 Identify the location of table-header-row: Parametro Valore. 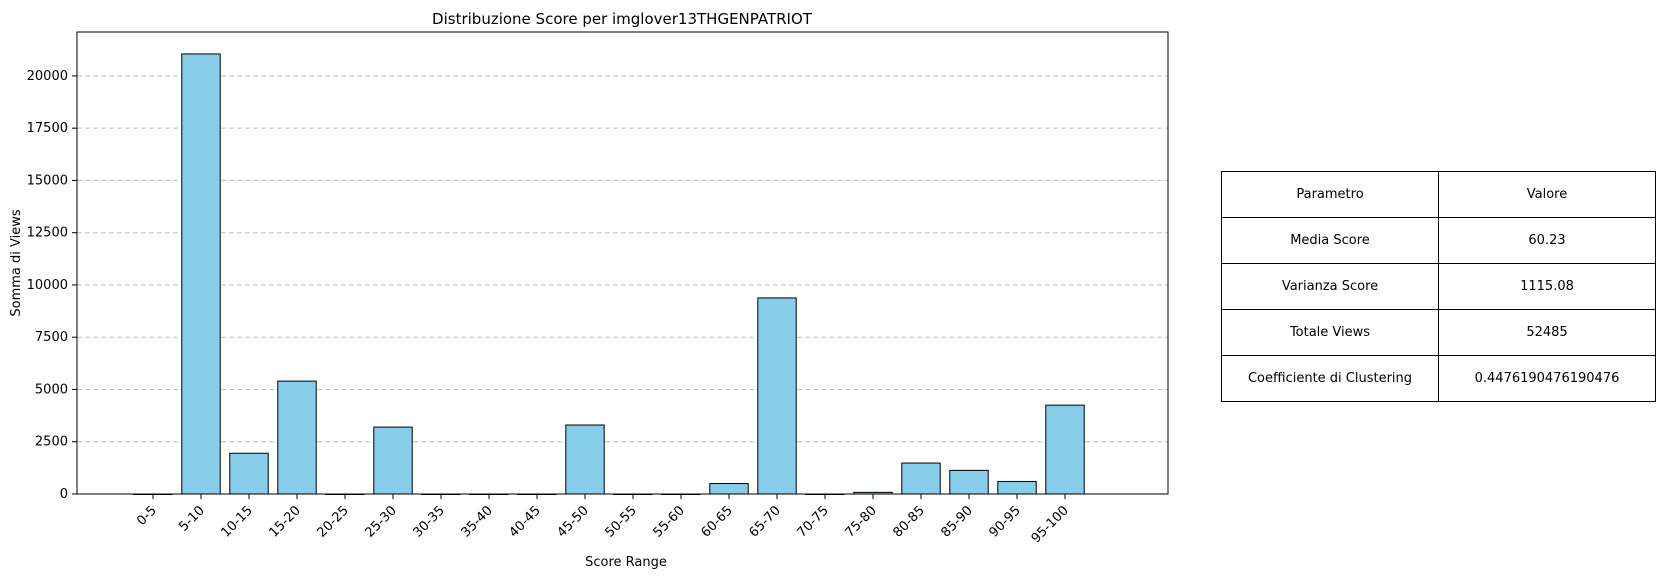
(1438, 194).